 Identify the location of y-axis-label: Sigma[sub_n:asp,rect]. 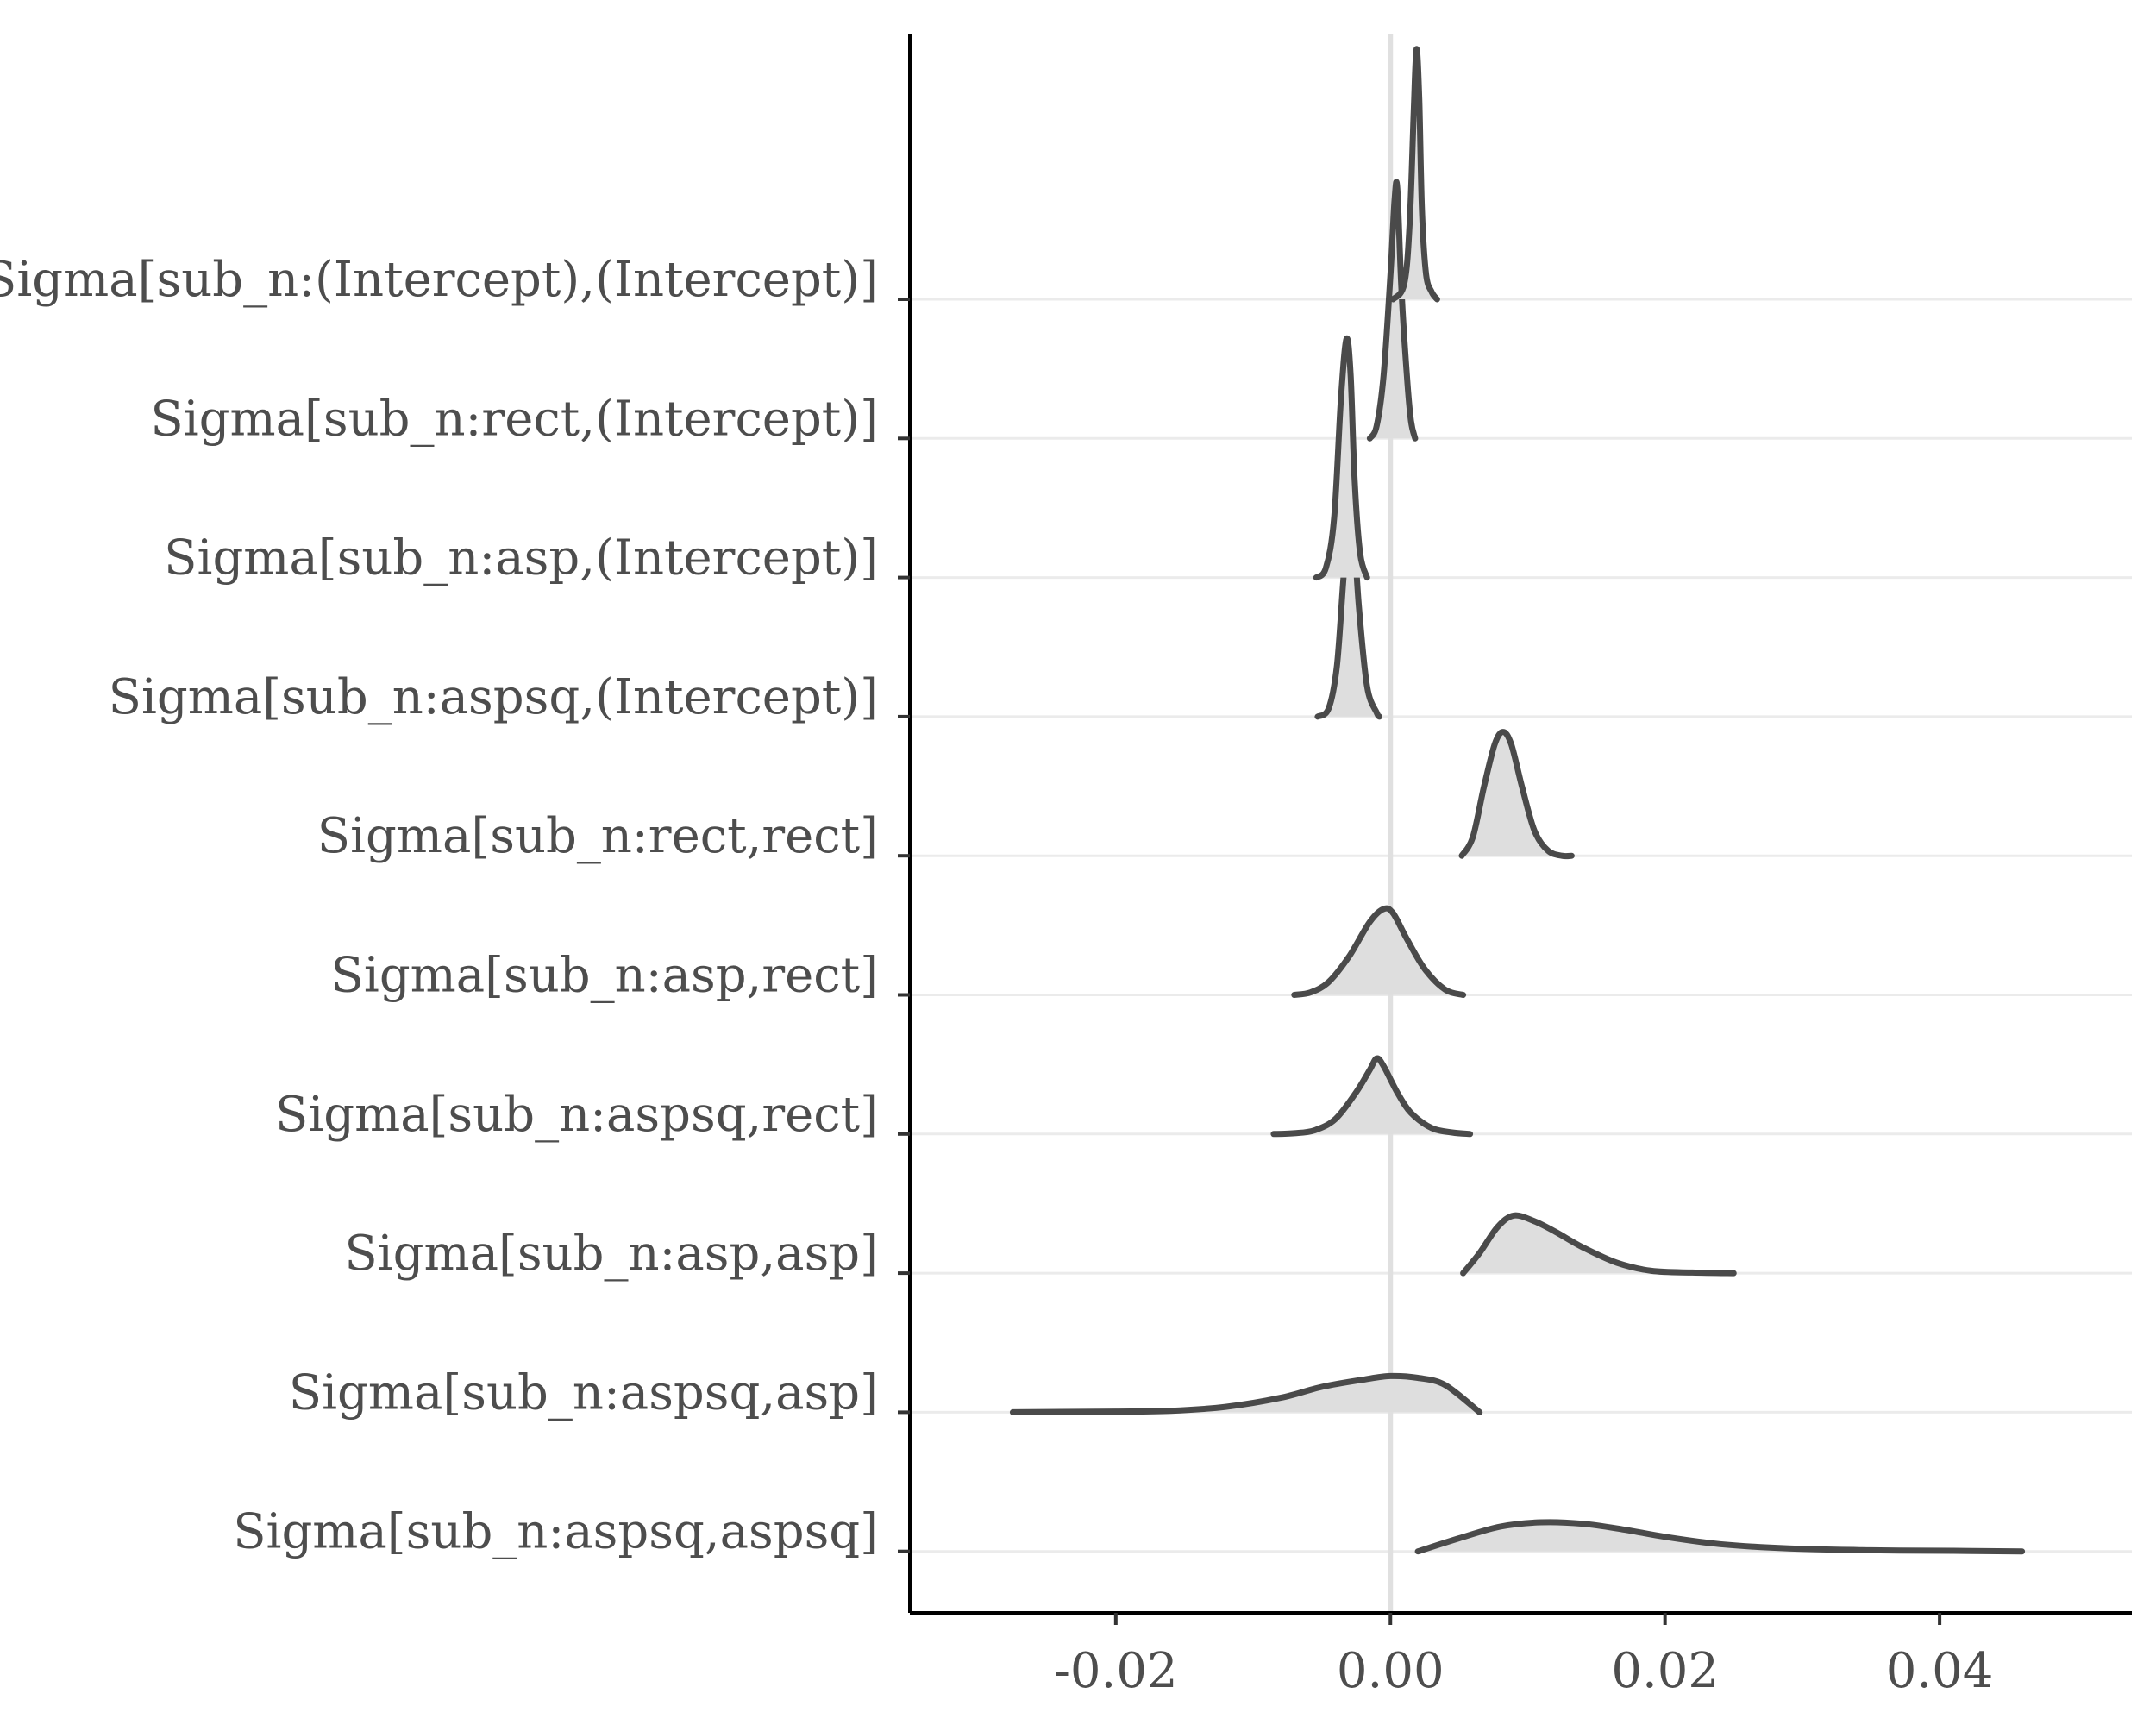
(605, 976).